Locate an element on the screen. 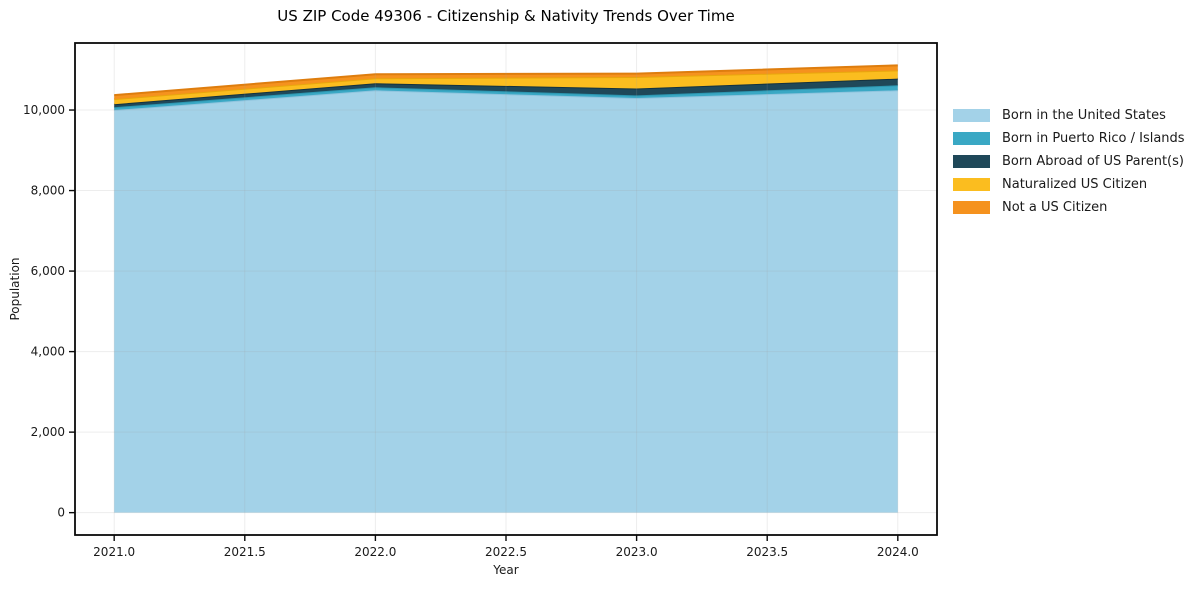  svg-text: 2023.5 is located at coordinates (767, 552).